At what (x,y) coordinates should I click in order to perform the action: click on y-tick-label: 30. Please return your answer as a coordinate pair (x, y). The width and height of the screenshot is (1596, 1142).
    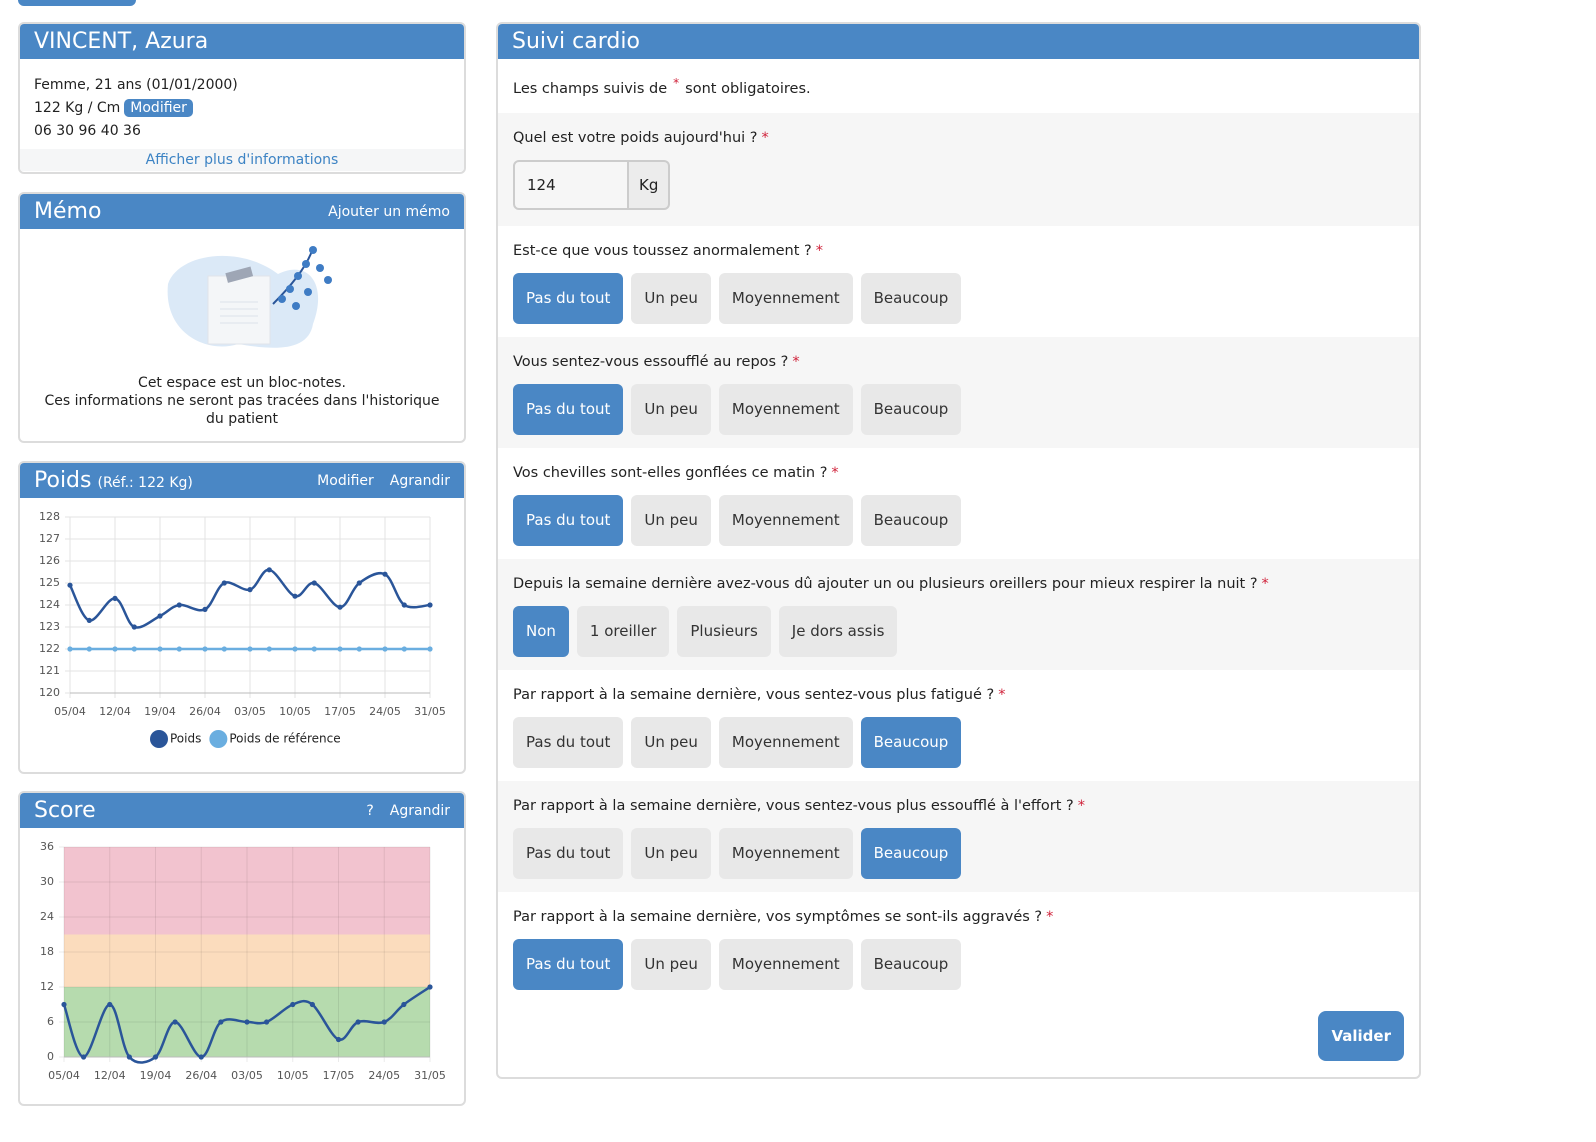
    Looking at the image, I should click on (47, 881).